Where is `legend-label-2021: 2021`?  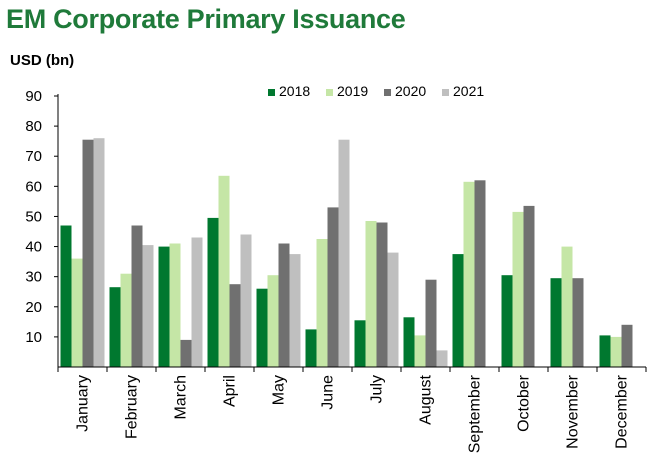
legend-label-2021: 2021 is located at coordinates (468, 91).